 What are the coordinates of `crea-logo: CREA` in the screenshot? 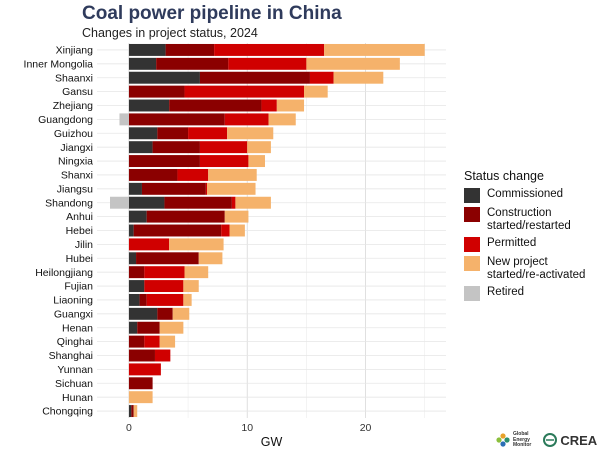 It's located at (570, 440).